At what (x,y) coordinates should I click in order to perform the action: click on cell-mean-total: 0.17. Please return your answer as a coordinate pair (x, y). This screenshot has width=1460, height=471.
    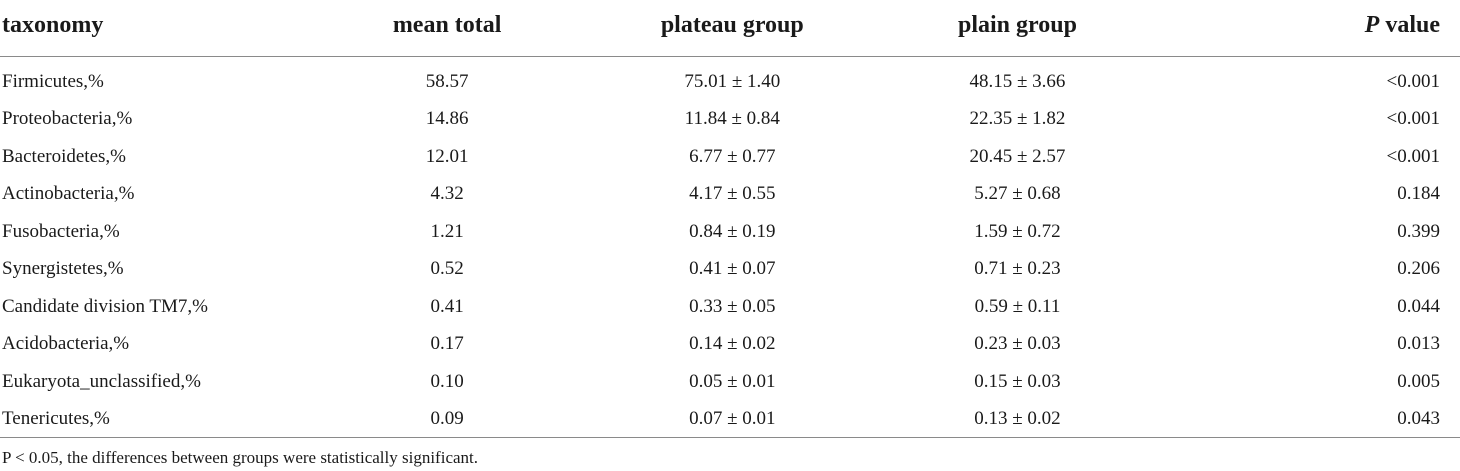
    Looking at the image, I should click on (447, 344).